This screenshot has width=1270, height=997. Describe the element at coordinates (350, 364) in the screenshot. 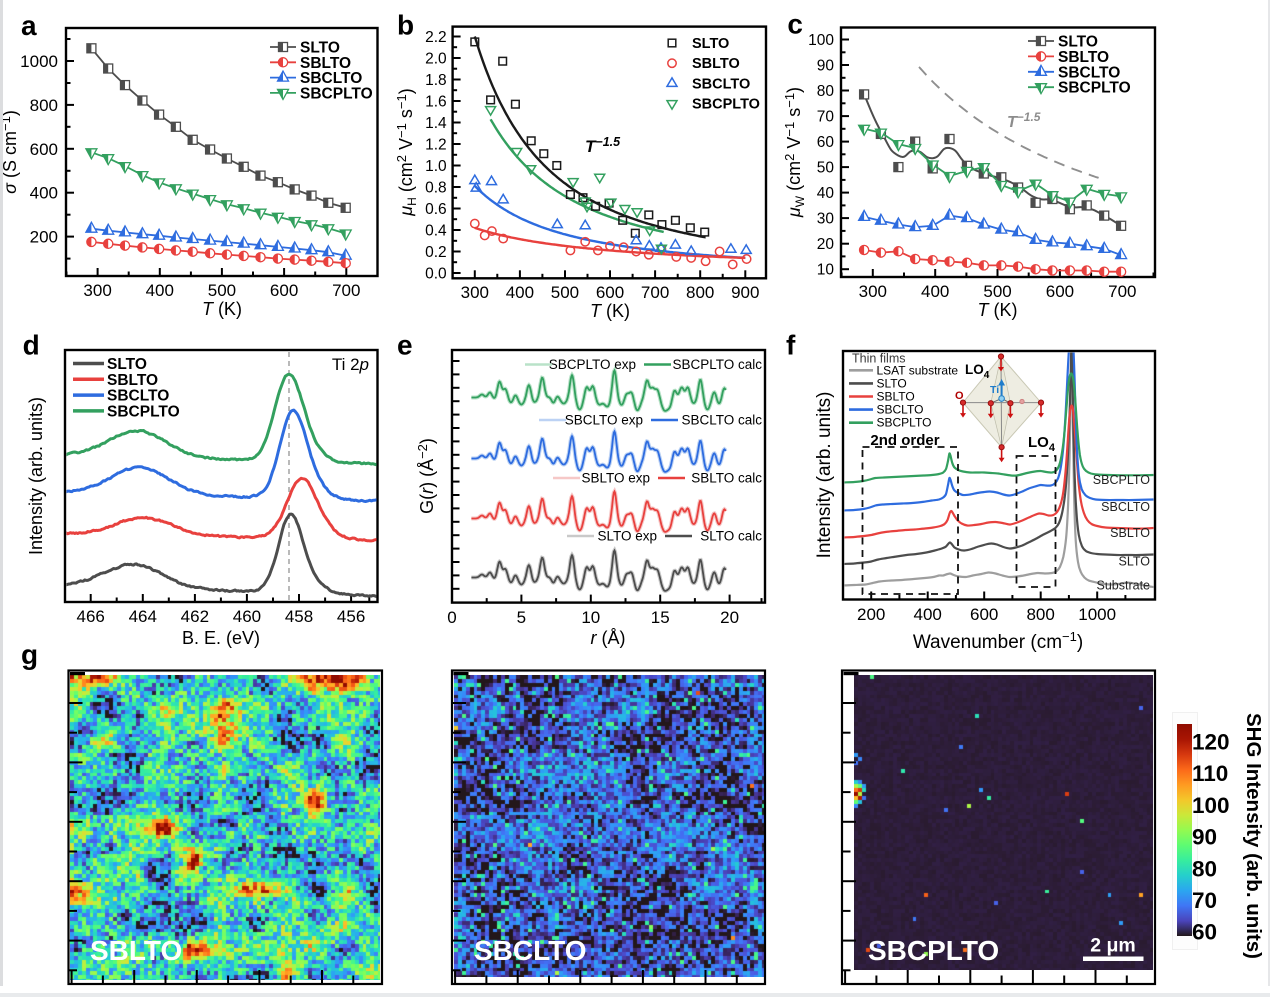

I see `svg-text: Ti 2p` at that location.